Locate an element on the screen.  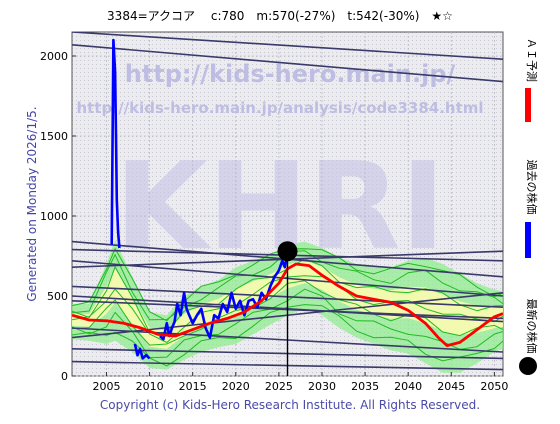
generated-date: Generated on Monday 2026/1/5. is located at coordinates (32, 203).